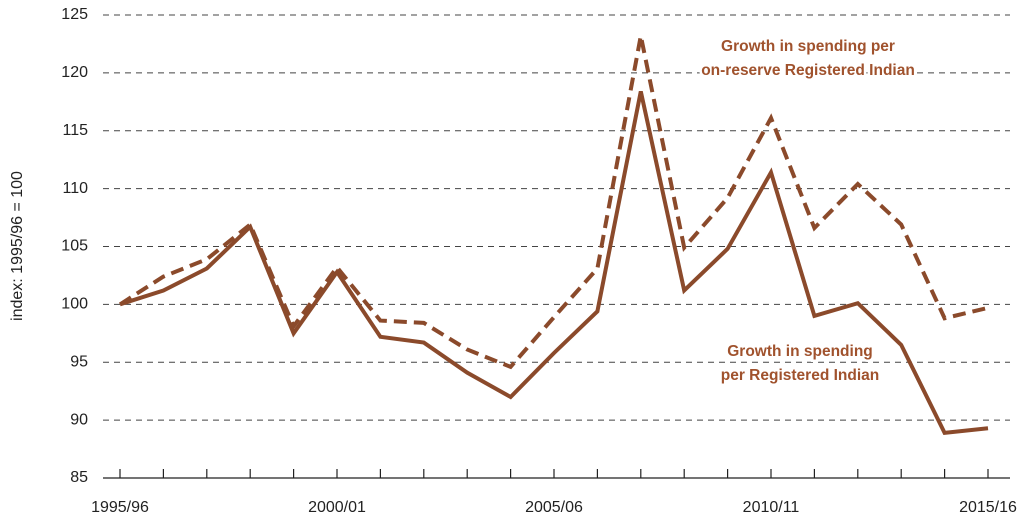 The image size is (1036, 527). What do you see at coordinates (79, 419) in the screenshot?
I see `y-tick-label: 90` at bounding box center [79, 419].